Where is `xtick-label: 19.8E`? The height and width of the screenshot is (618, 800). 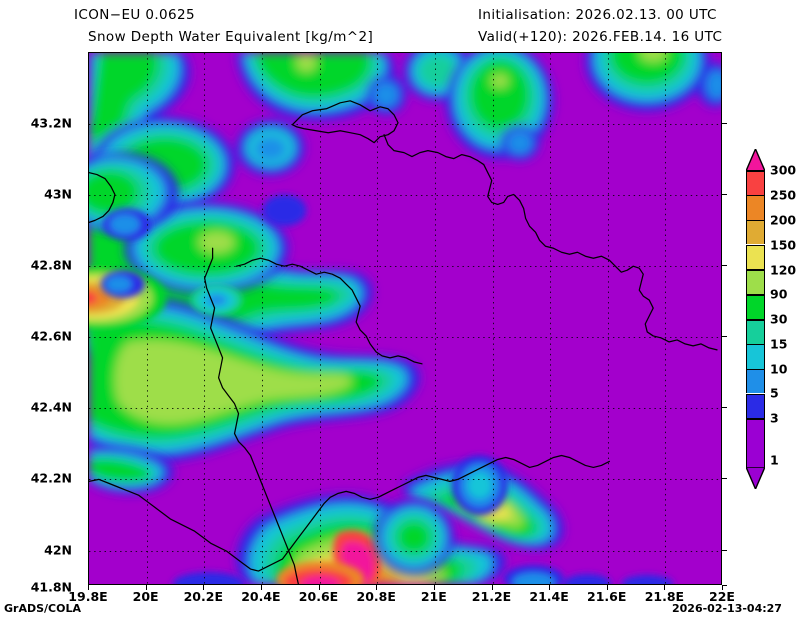
xtick-label: 19.8E is located at coordinates (88, 596).